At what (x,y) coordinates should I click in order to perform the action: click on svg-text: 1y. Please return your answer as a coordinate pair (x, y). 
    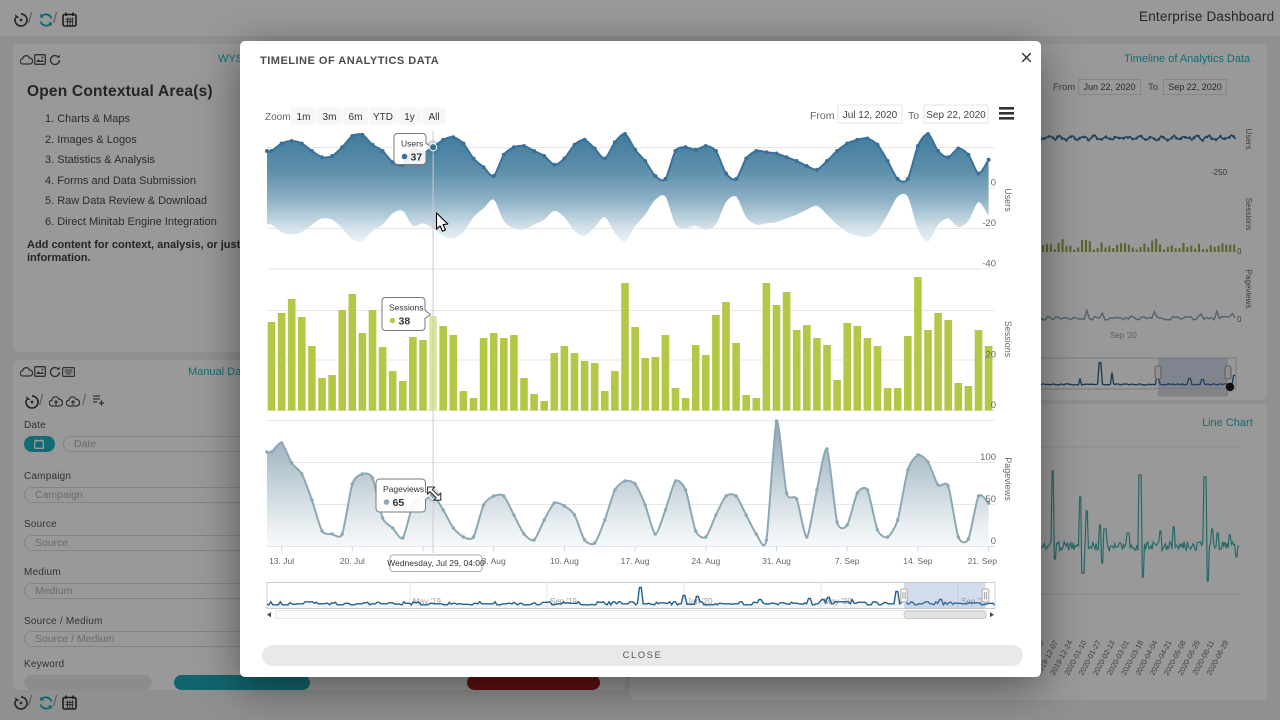
    Looking at the image, I should click on (409, 117).